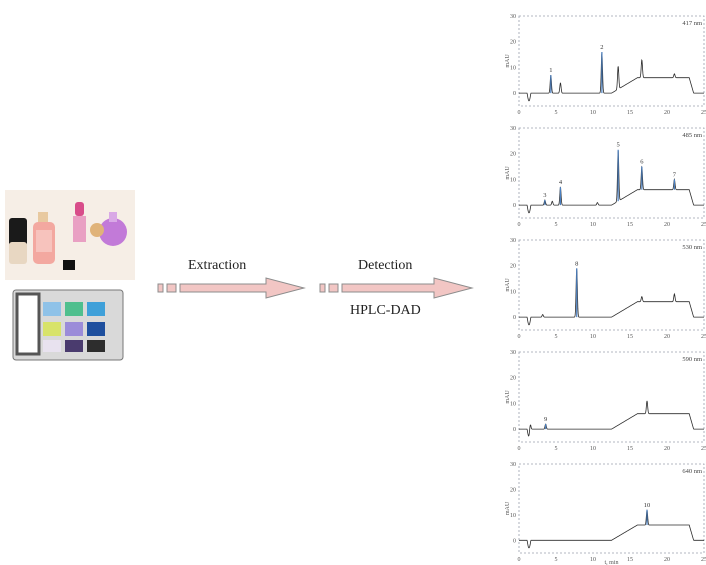  Describe the element at coordinates (692, 23) in the screenshot. I see `wavelength-label: 417 nm` at that location.